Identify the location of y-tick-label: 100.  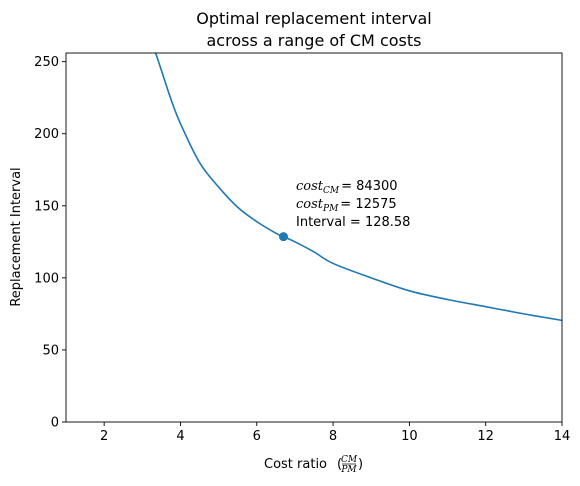
(46, 278).